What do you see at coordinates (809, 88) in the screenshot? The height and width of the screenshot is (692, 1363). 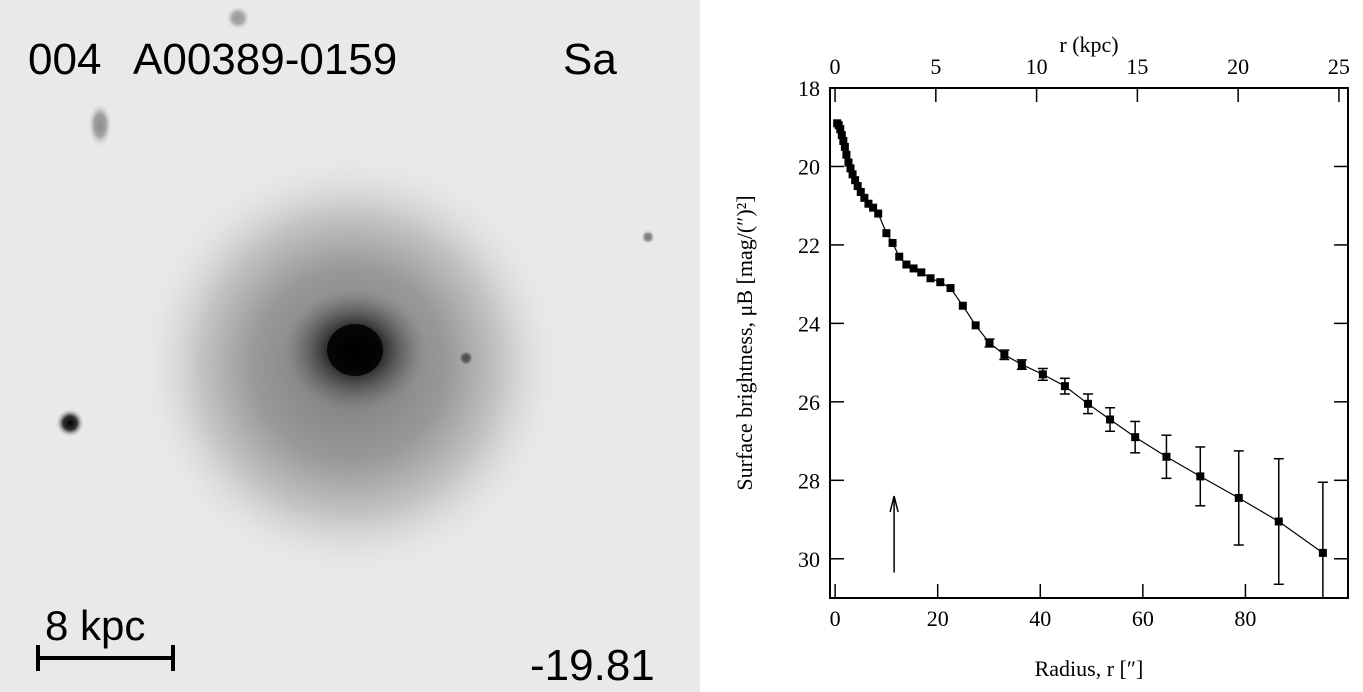 I see `y-tick-label: 18` at bounding box center [809, 88].